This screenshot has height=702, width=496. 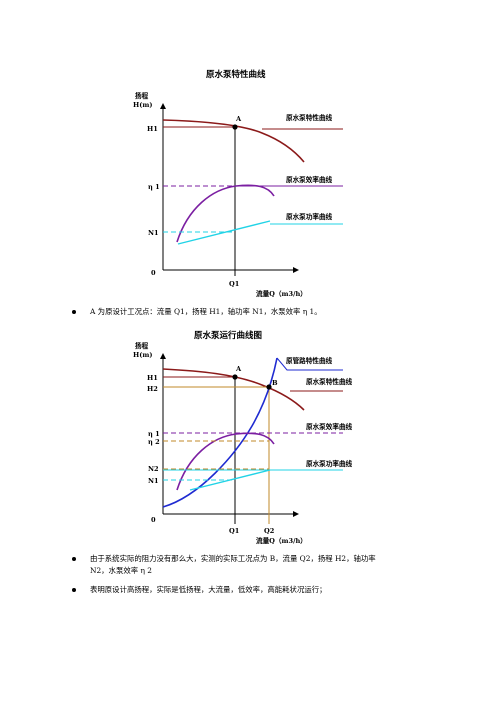 What do you see at coordinates (236, 74) in the screenshot?
I see `diagram1-title: 原水泵特性曲线` at bounding box center [236, 74].